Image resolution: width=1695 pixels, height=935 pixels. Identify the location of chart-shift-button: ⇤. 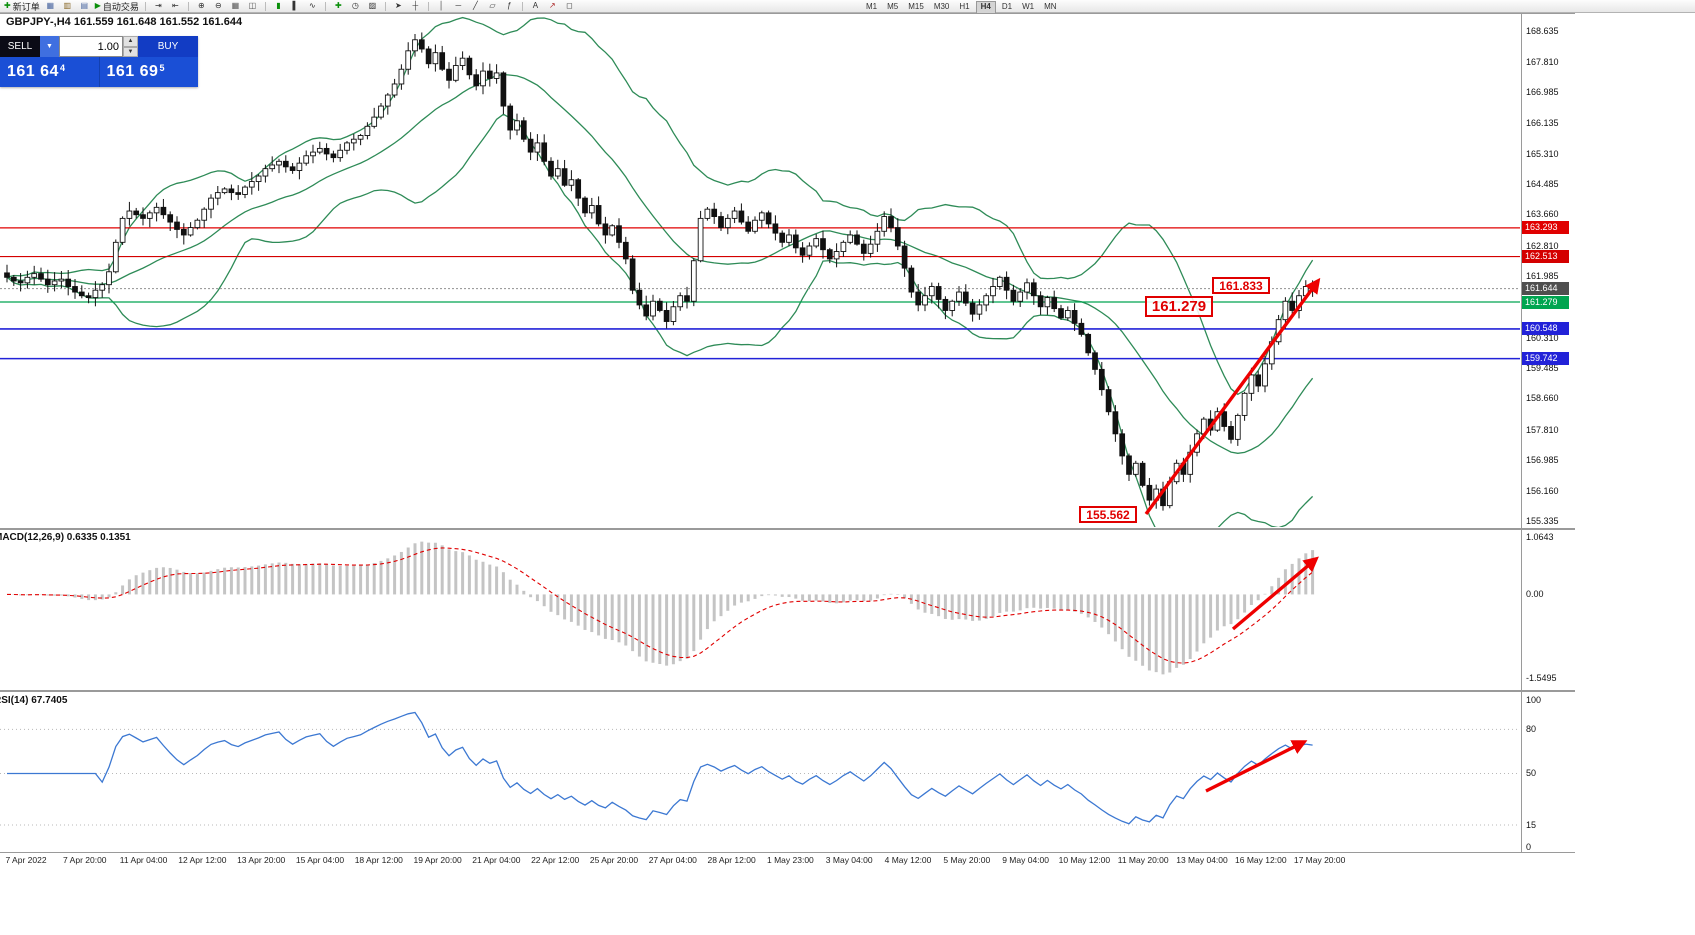
(175, 6).